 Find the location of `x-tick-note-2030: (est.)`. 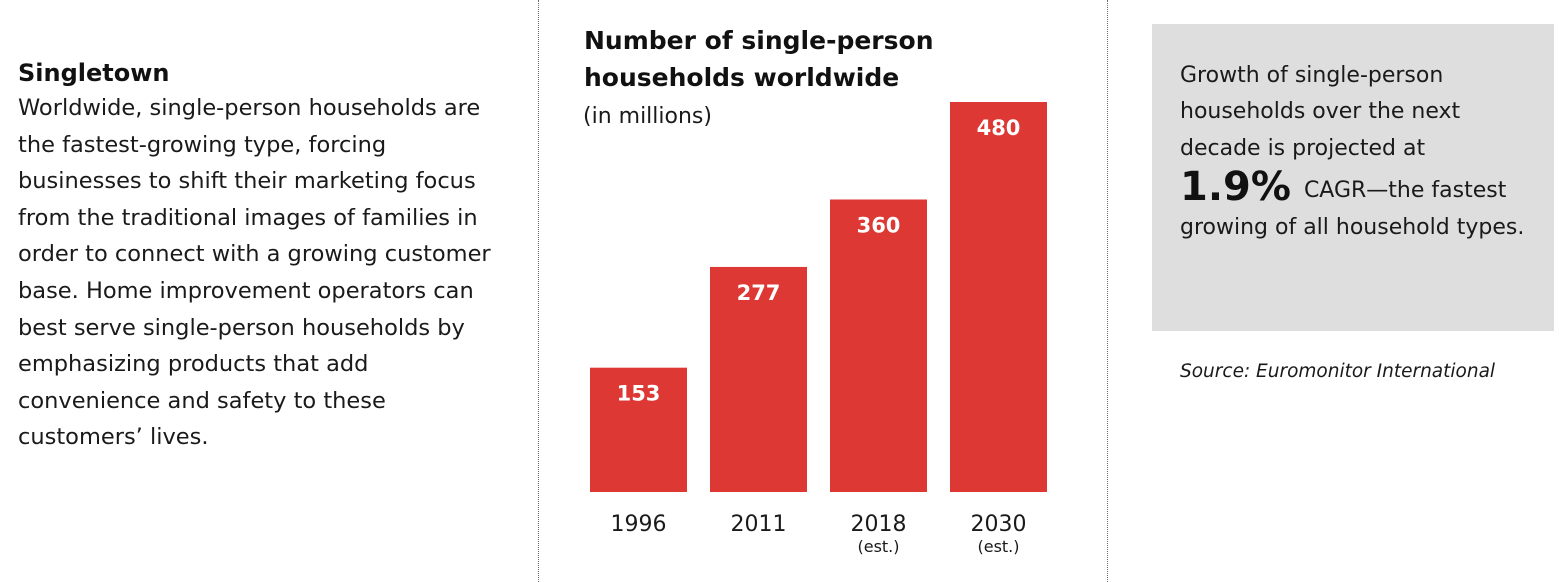

x-tick-note-2030: (est.) is located at coordinates (998, 546).